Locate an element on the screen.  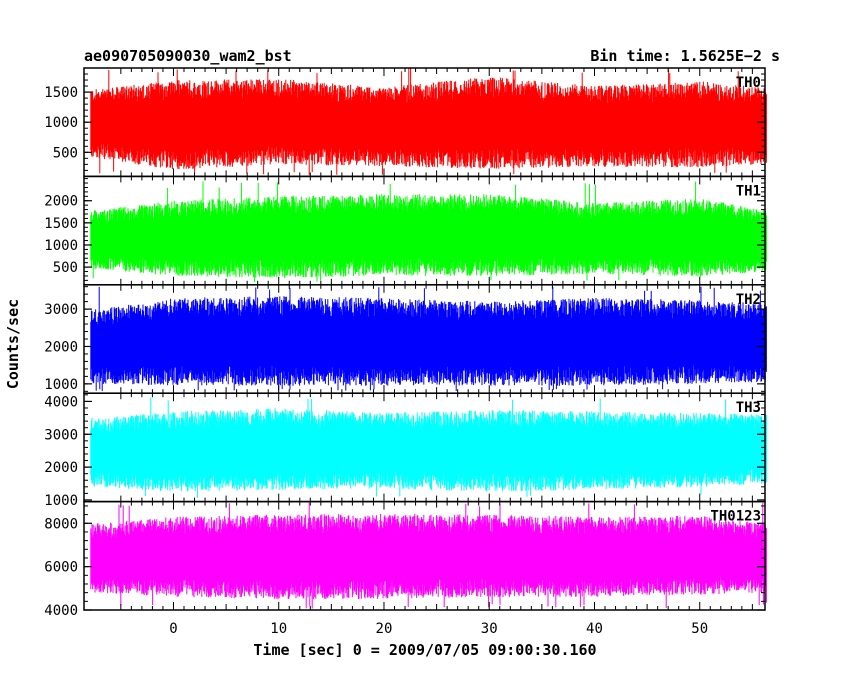
y-axis-label: Counts/sec is located at coordinates (13, 344).